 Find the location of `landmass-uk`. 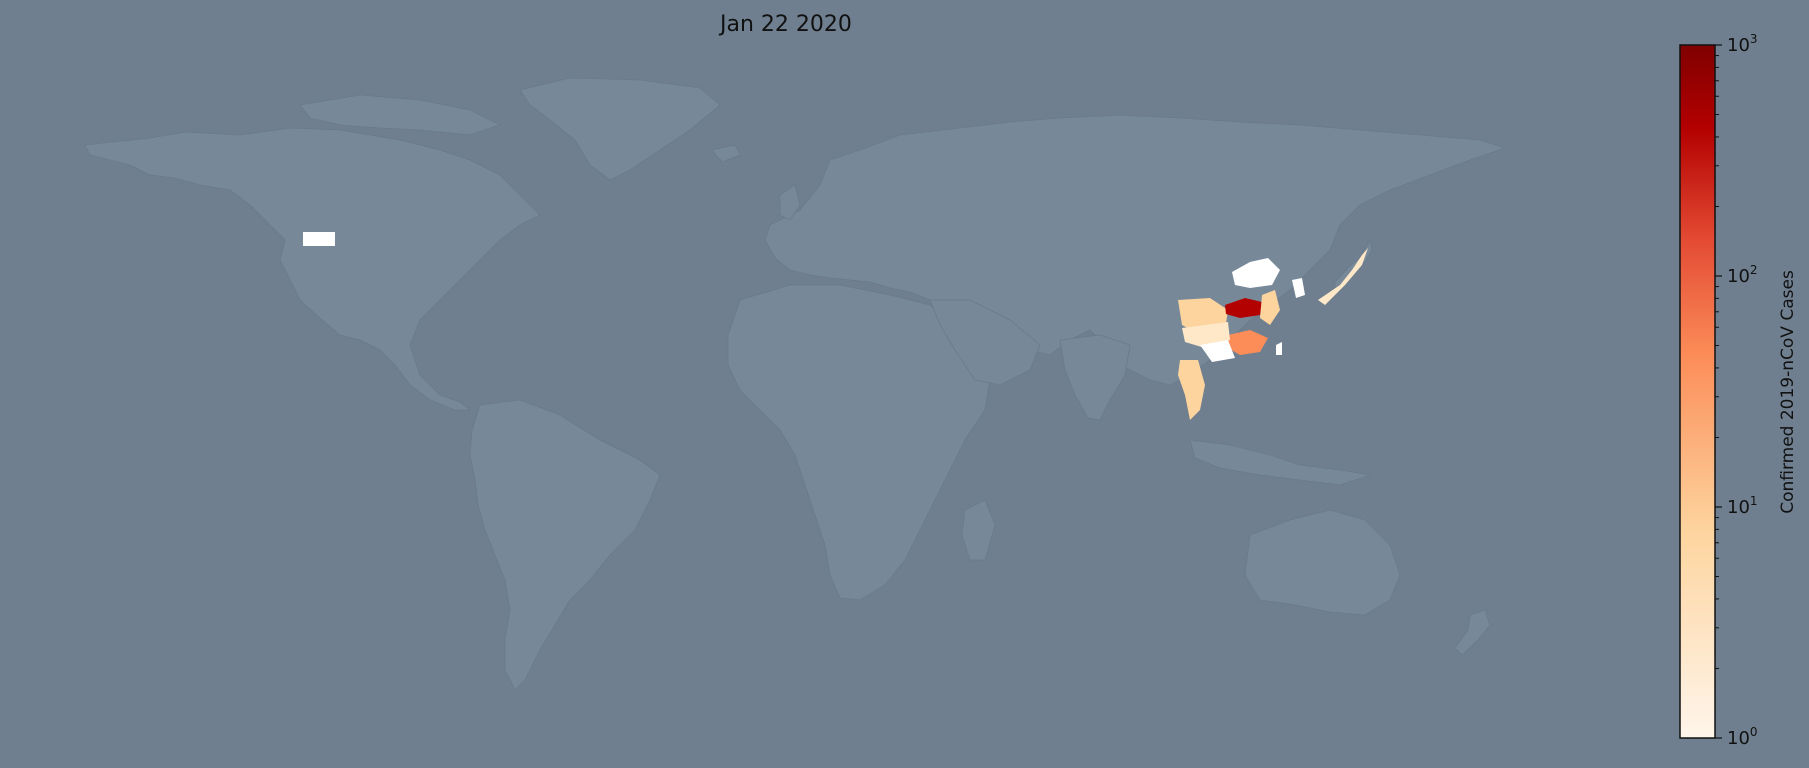

landmass-uk is located at coordinates (790, 202).